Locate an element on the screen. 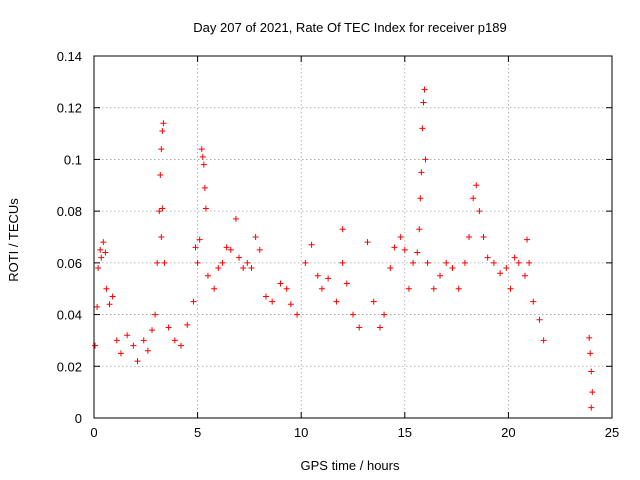 This screenshot has height=480, width=640. y-tick-label: 0.12 is located at coordinates (69, 108).